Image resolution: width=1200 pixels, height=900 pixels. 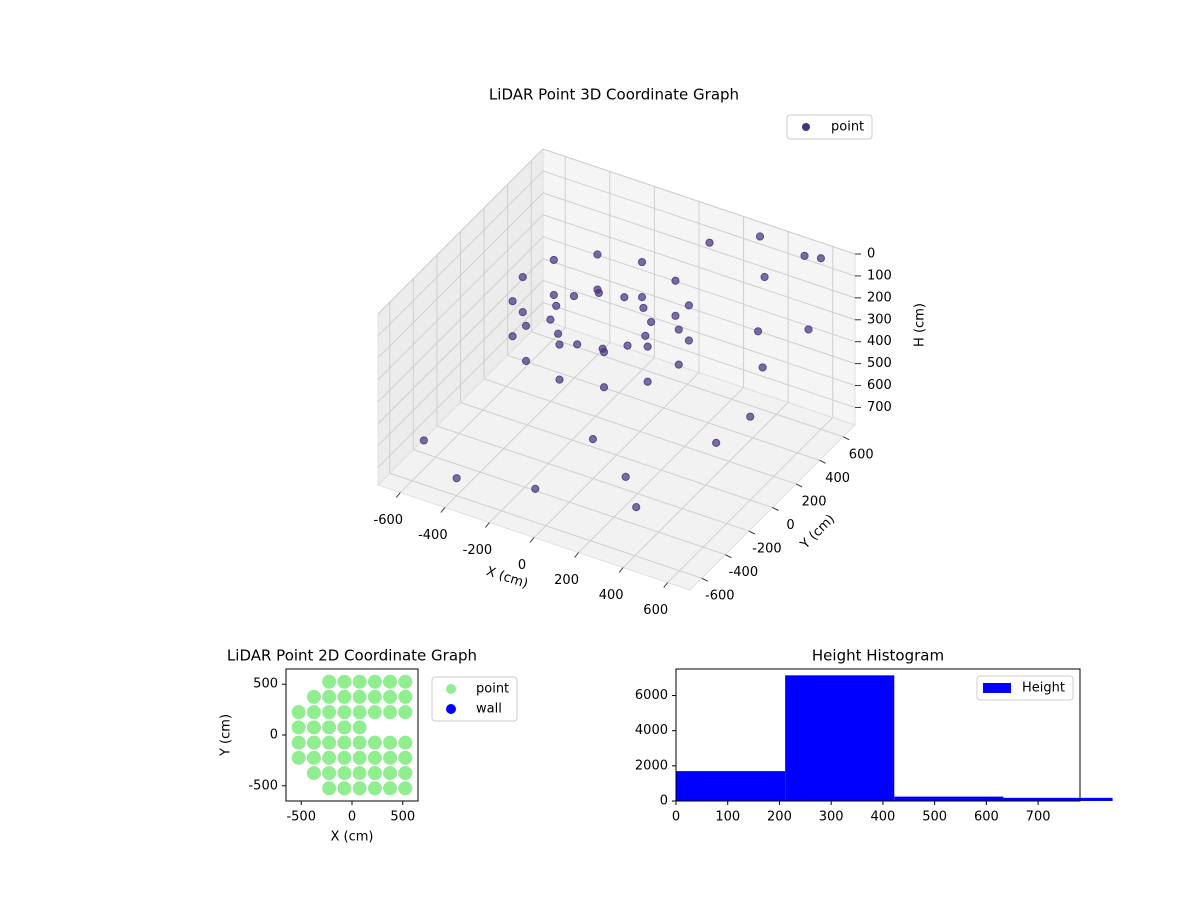 I want to click on z-tick-label: 500, so click(x=879, y=363).